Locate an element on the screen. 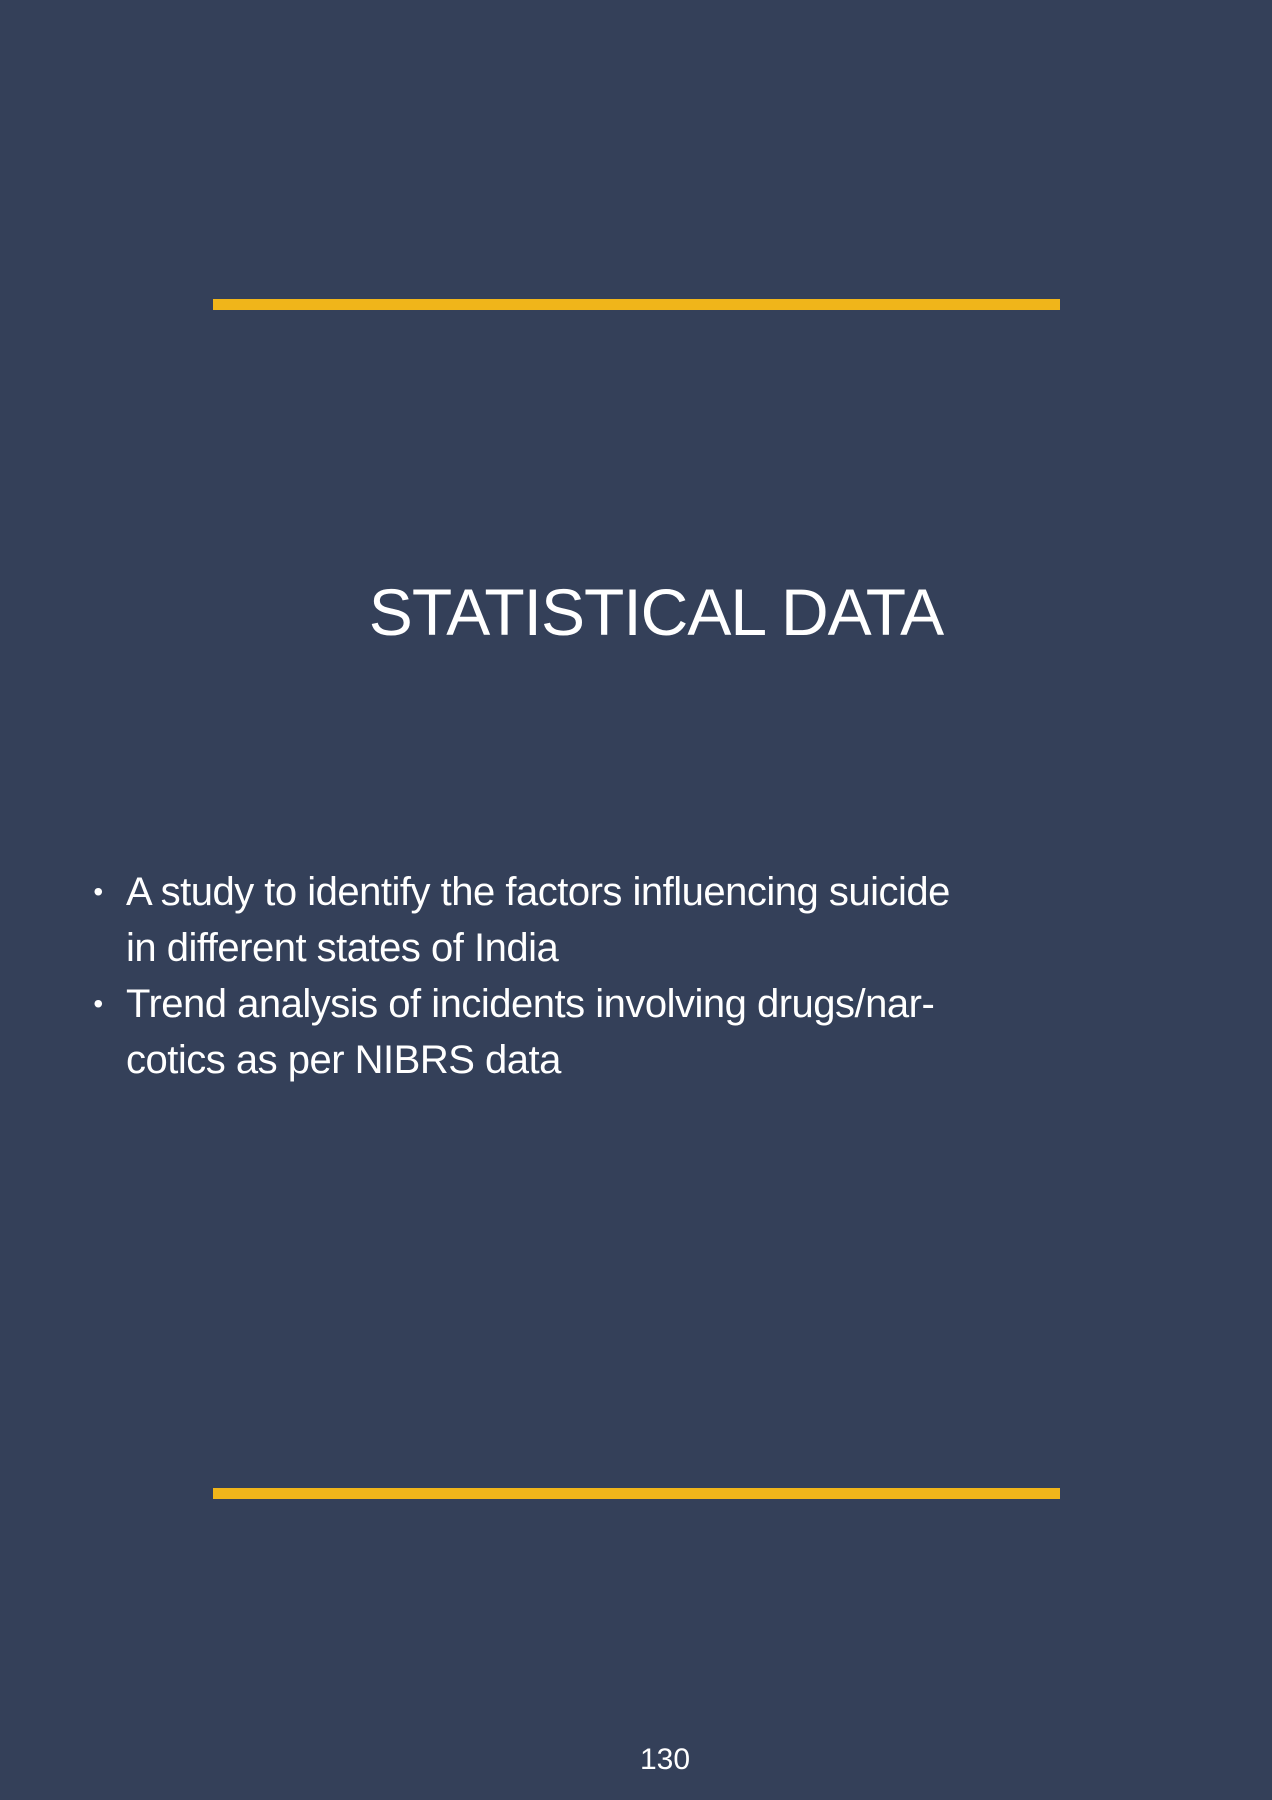 The height and width of the screenshot is (1800, 1272). bullet-line: cotics as per NIBRS data is located at coordinates (343, 1060).